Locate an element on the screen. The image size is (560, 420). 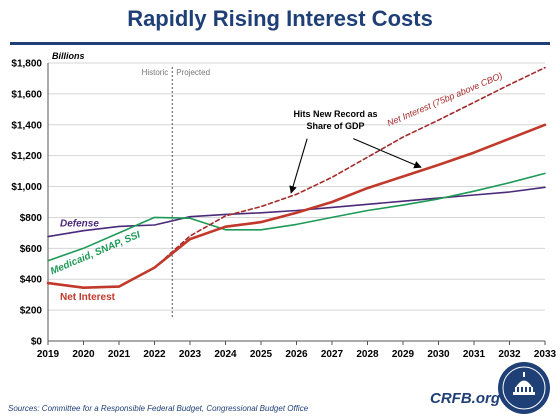
x-tick-label: 2033 is located at coordinates (545, 354).